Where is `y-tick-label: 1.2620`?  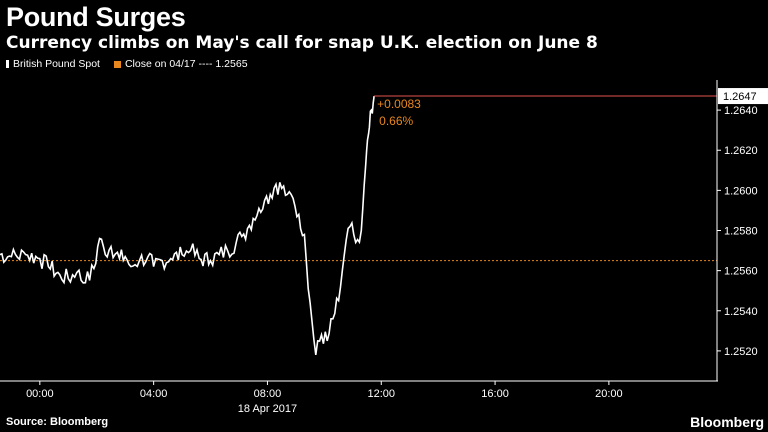 y-tick-label: 1.2620 is located at coordinates (741, 151).